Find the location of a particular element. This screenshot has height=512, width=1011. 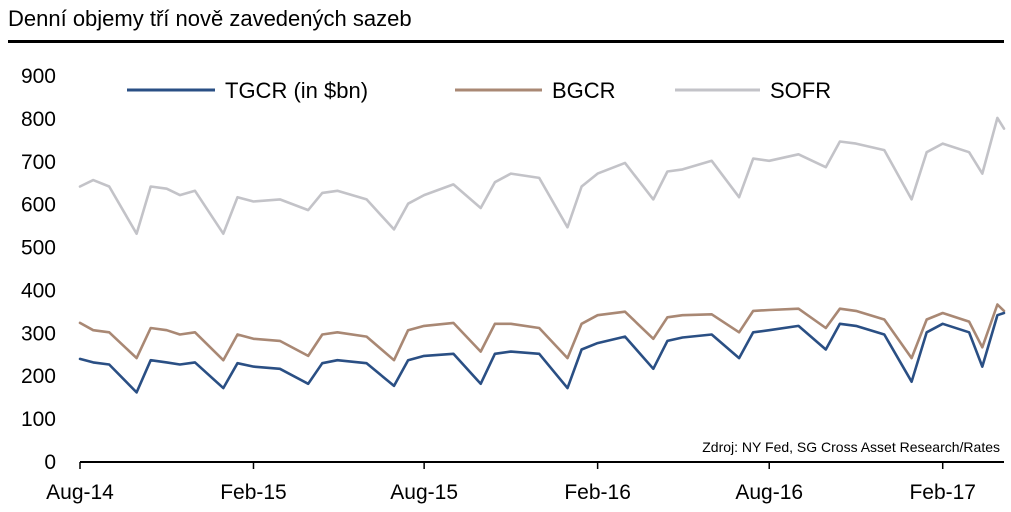

series-line-tgcr is located at coordinates (542, 352).